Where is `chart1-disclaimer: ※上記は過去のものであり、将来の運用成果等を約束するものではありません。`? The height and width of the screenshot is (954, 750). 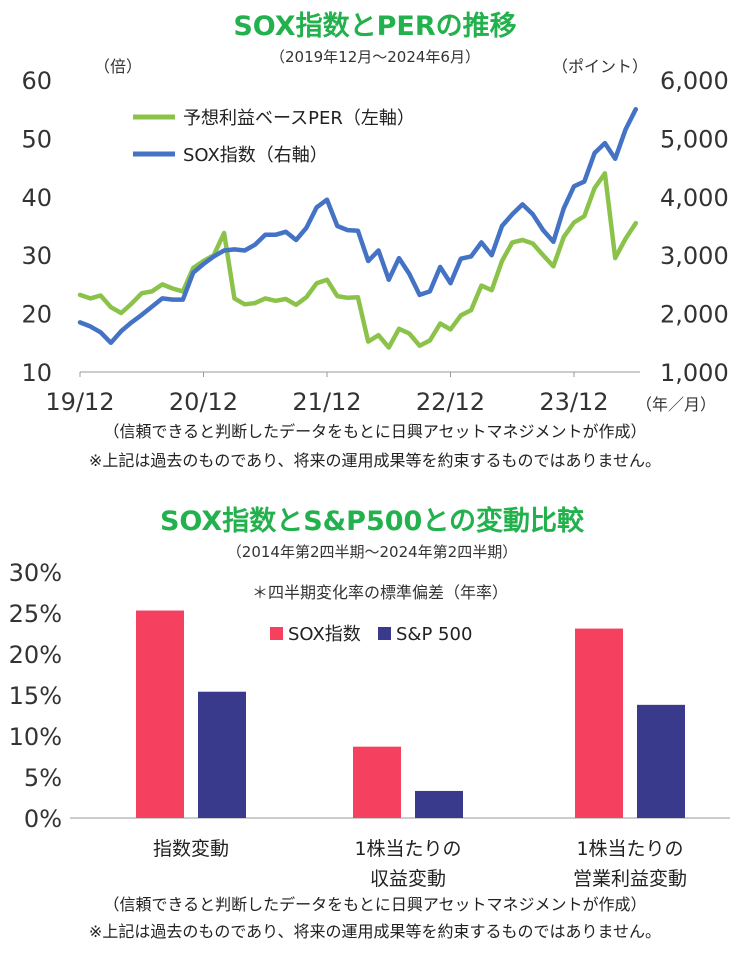
chart1-disclaimer: ※上記は過去のものであり、将来の運用成果等を約束するものではありません。 is located at coordinates (375, 460).